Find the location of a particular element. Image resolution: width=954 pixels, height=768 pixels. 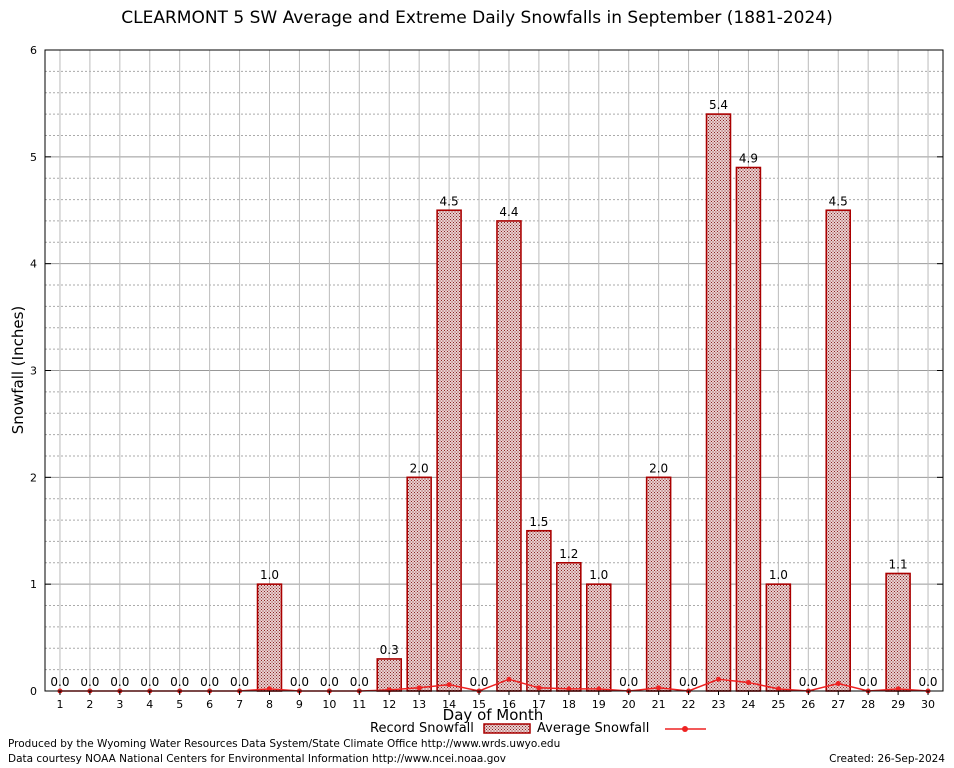

y-tick-label: 3 is located at coordinates (33, 371).